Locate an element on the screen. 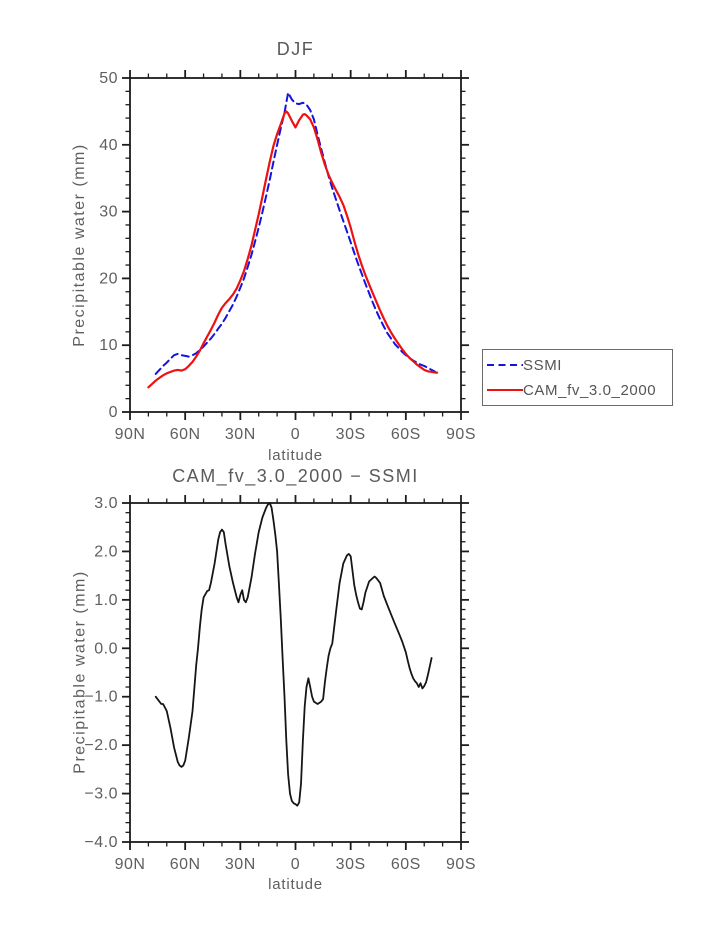 Image resolution: width=723 pixels, height=935 pixels. svg-text: 1.0 is located at coordinates (106, 600).